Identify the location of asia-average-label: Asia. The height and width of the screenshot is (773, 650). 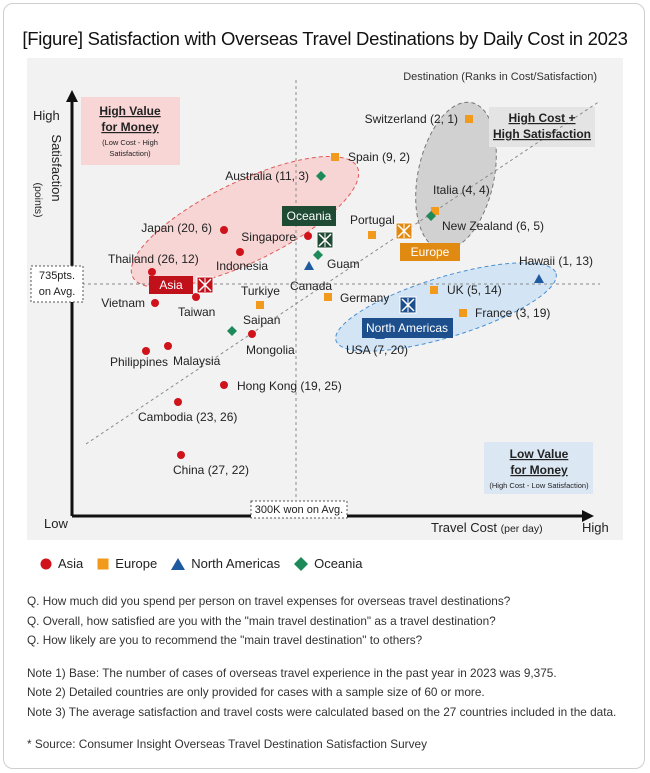
(171, 285).